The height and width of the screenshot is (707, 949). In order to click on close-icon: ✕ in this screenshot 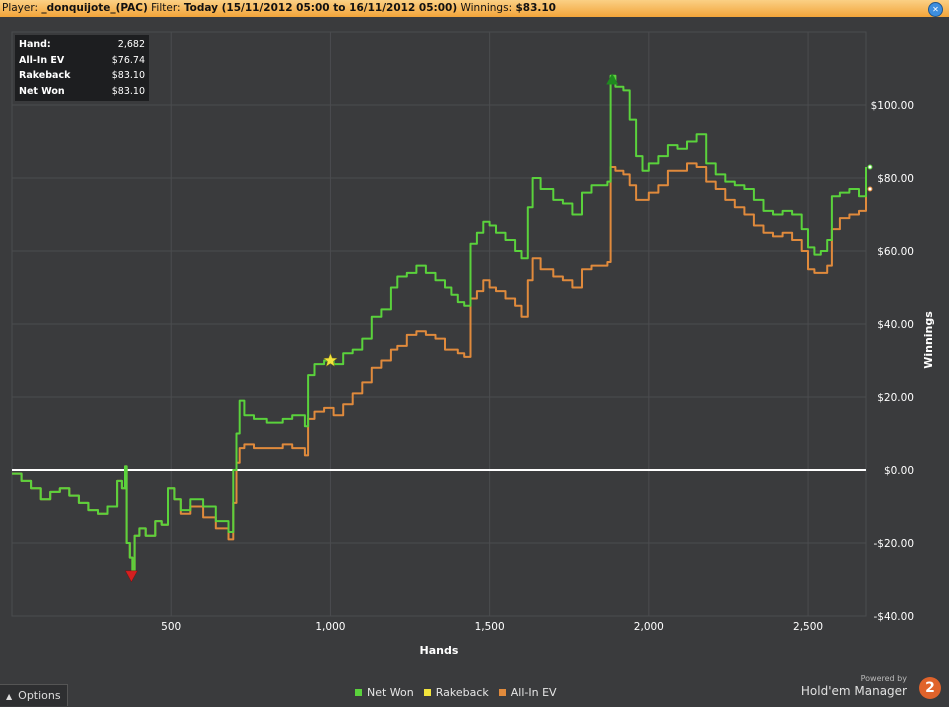, I will do `click(935, 9)`.